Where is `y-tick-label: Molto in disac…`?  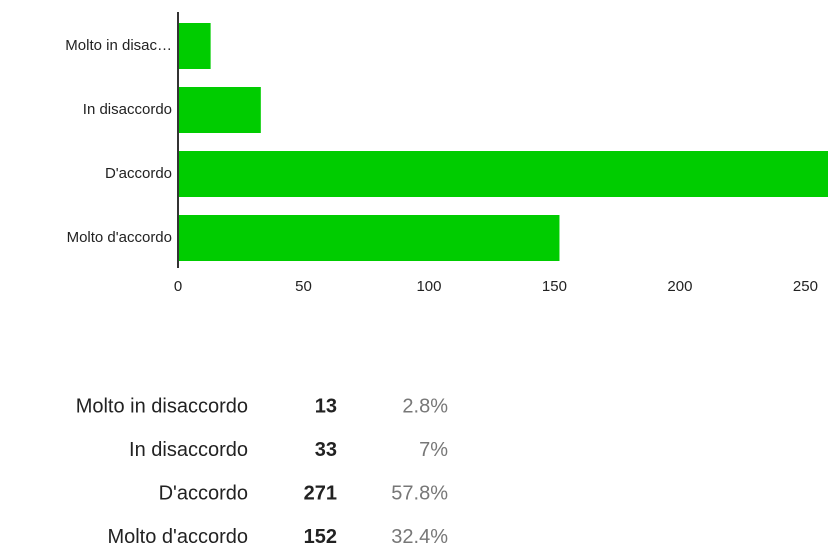 y-tick-label: Molto in disac… is located at coordinates (118, 45).